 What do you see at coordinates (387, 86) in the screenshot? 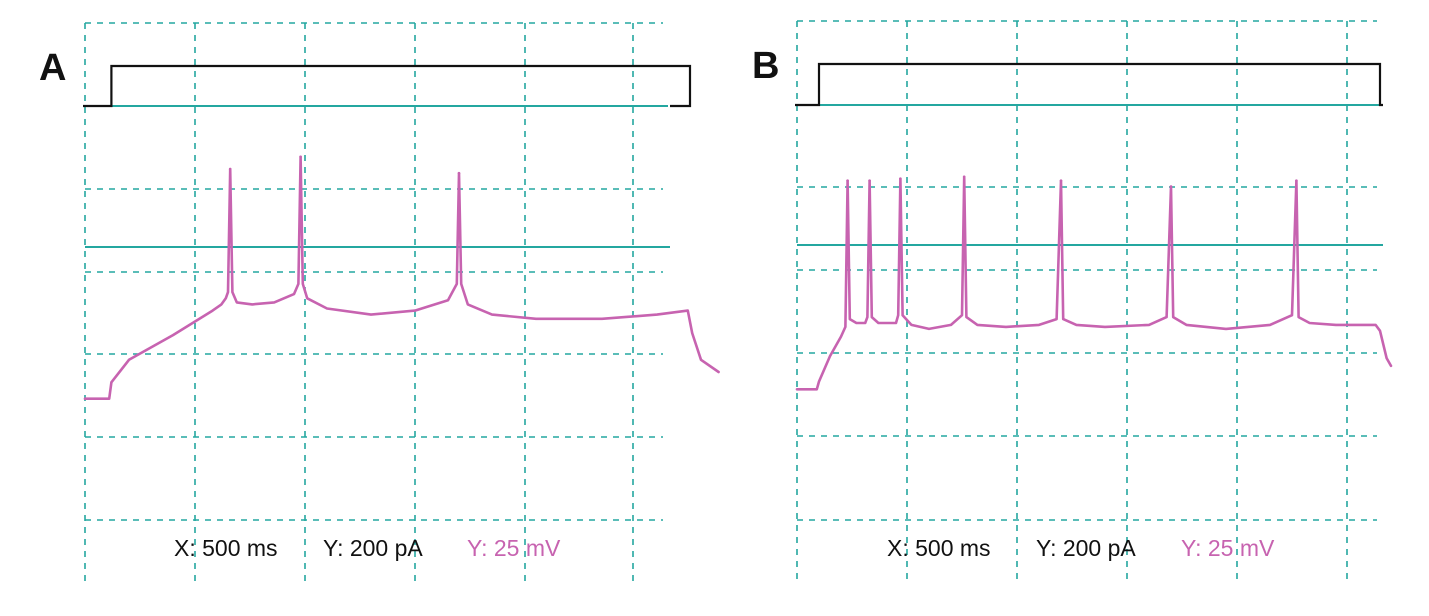
I see `panel-a-stimulus-trace` at bounding box center [387, 86].